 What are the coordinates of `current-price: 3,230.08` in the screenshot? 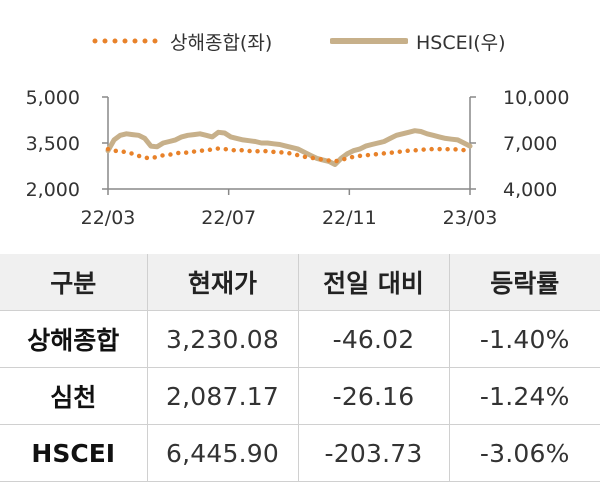 It's located at (223, 339).